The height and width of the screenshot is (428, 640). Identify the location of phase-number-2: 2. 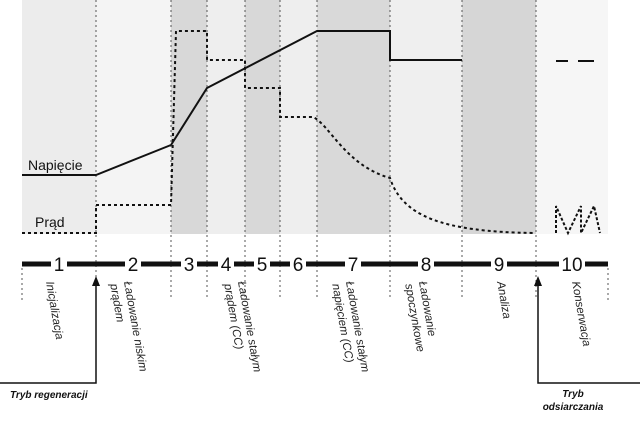
(133, 265).